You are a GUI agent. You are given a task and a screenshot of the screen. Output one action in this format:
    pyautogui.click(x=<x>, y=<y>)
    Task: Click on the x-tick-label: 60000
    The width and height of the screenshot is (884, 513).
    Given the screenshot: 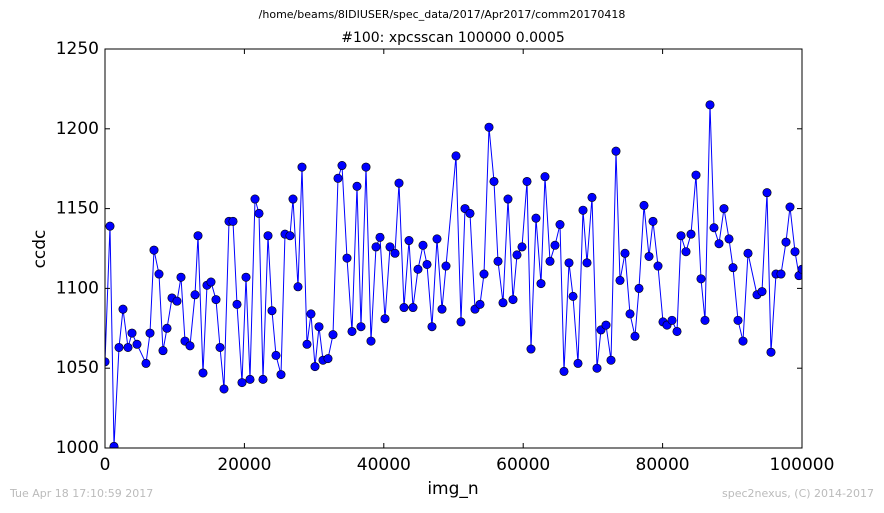 What is the action you would take?
    pyautogui.click(x=523, y=465)
    